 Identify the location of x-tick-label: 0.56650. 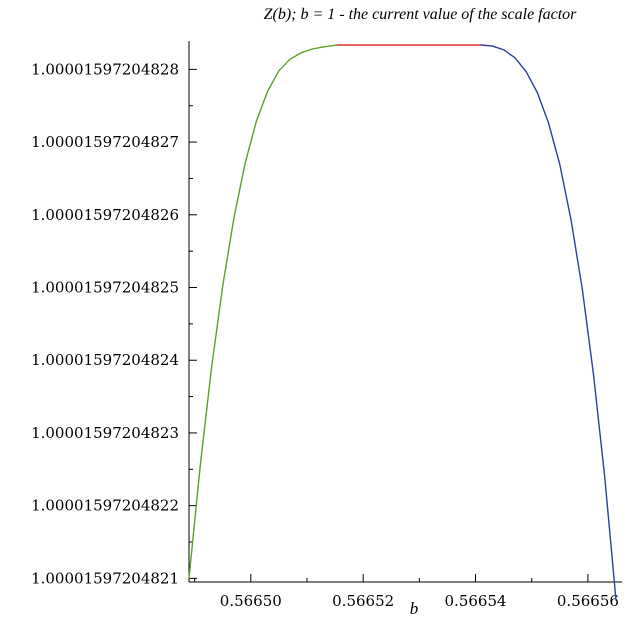
(251, 601).